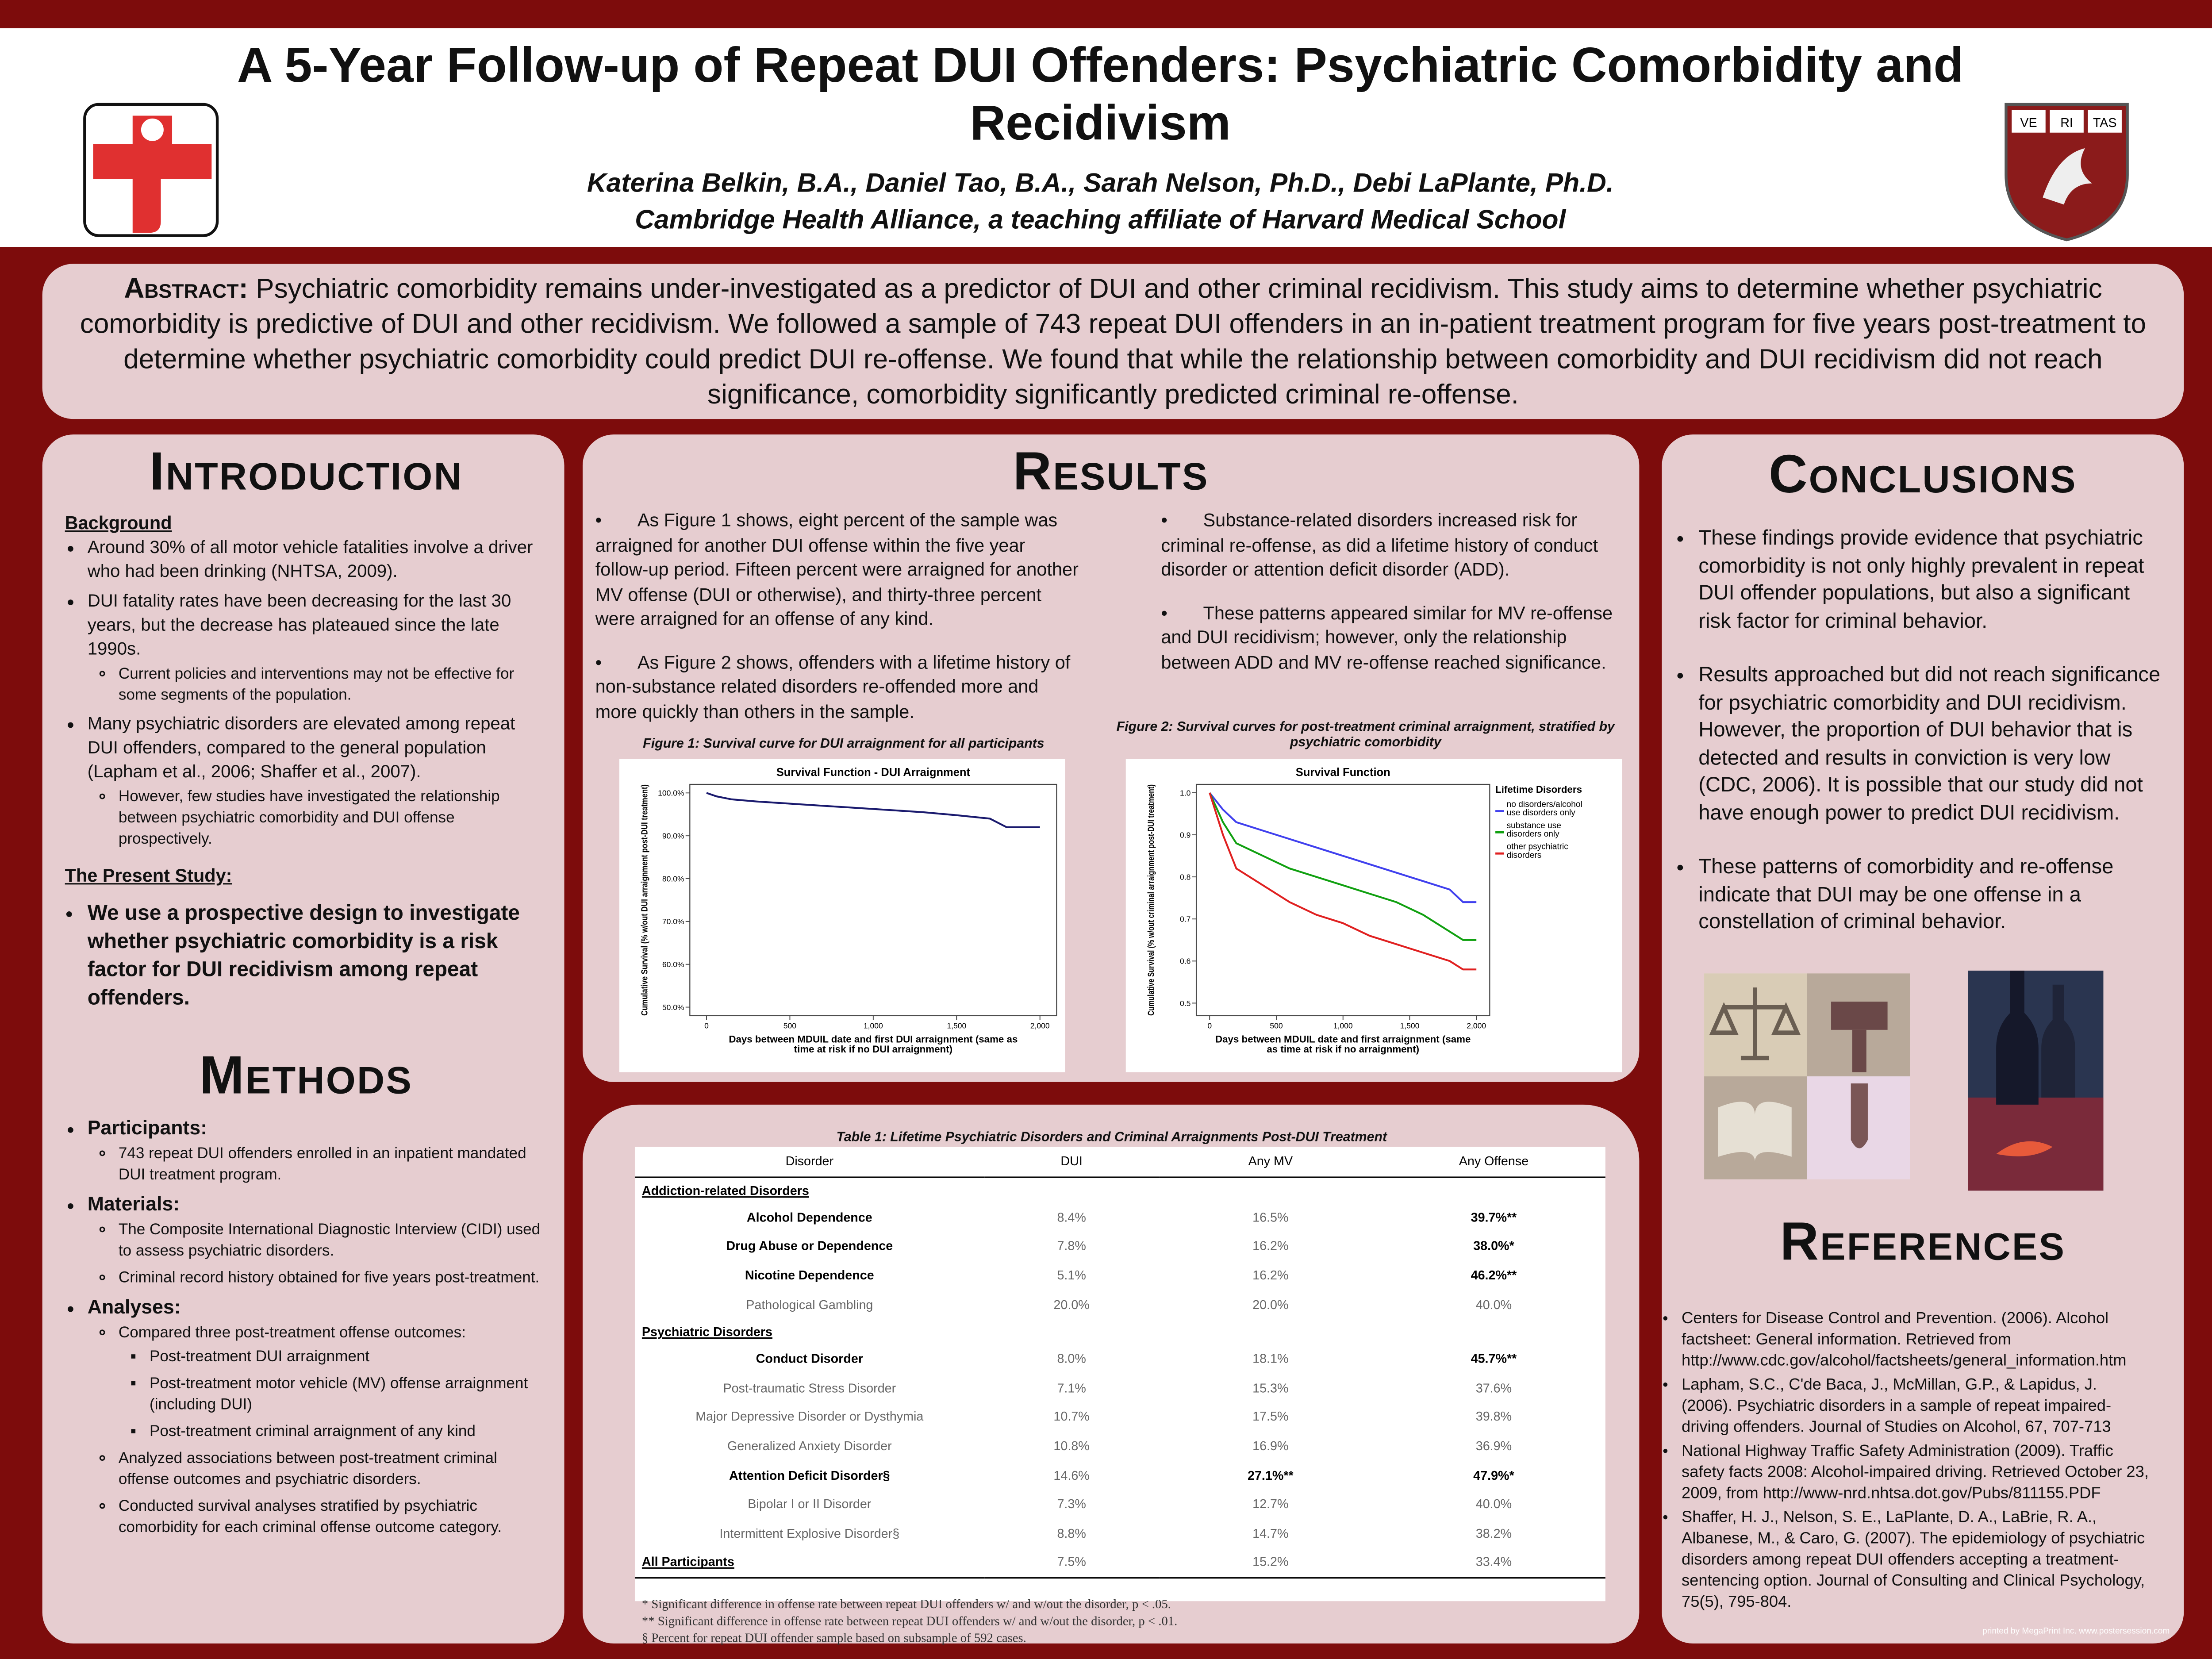 This screenshot has width=2212, height=1659. What do you see at coordinates (1542, 813) in the screenshot?
I see `legend-label-line: use disorders only` at bounding box center [1542, 813].